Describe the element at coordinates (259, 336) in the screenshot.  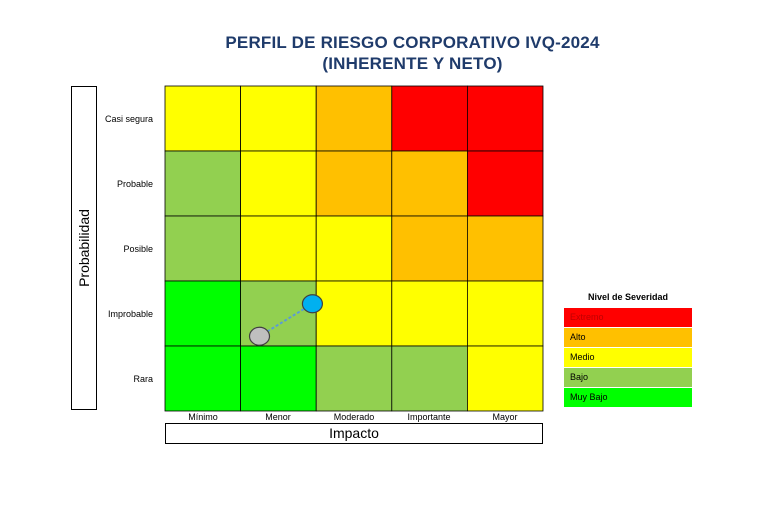
I see `net-risk-point` at that location.